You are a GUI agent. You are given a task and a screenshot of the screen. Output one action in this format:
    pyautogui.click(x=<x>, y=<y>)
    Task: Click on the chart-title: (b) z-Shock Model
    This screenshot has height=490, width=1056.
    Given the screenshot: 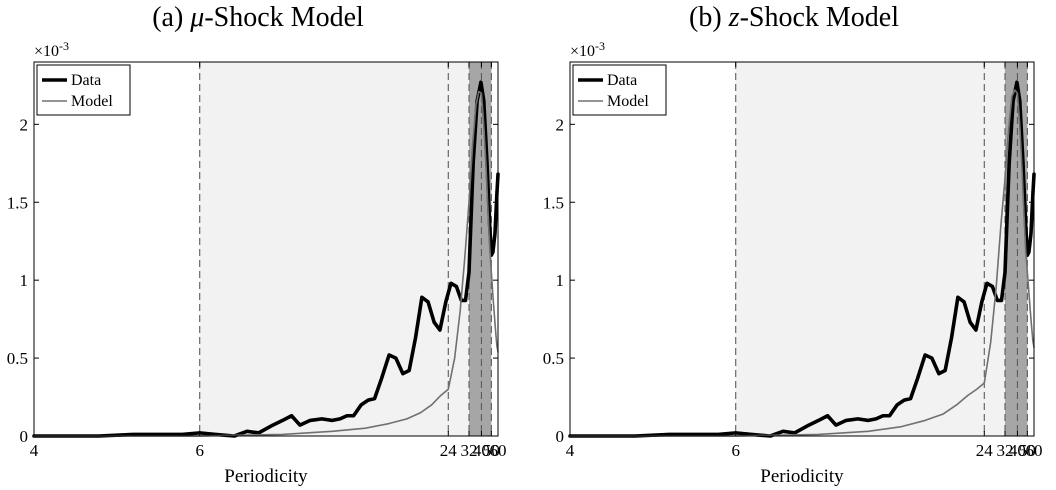 What is the action you would take?
    pyautogui.click(x=794, y=17)
    